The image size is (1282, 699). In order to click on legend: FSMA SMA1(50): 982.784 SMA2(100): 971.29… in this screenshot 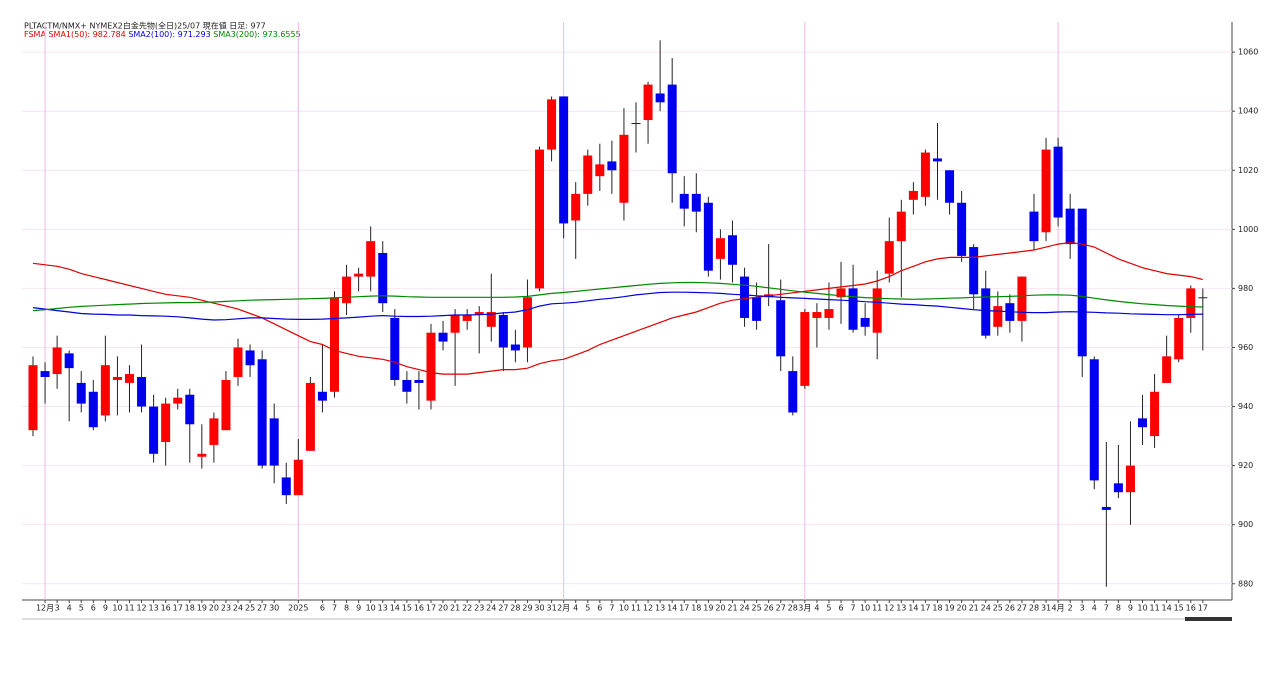, I will do `click(162, 34)`.